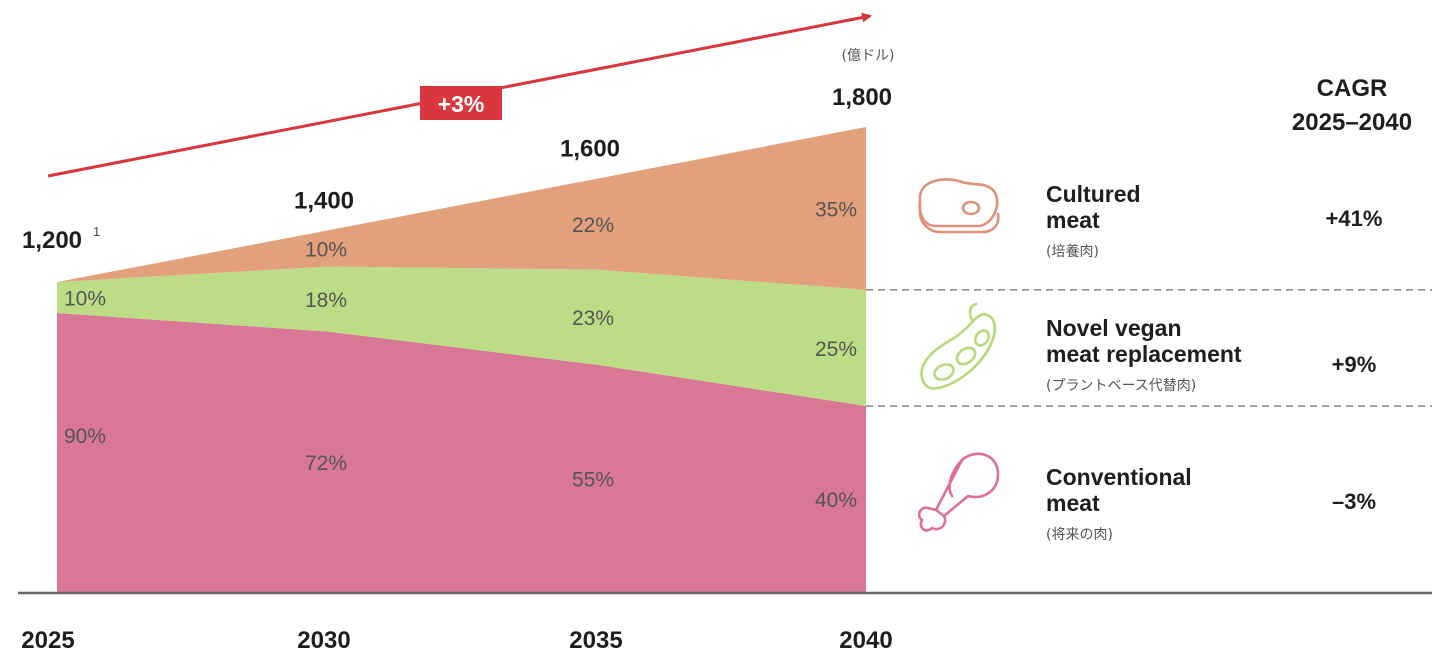 The height and width of the screenshot is (650, 1432). I want to click on x-tick-label: 2040, so click(865, 638).